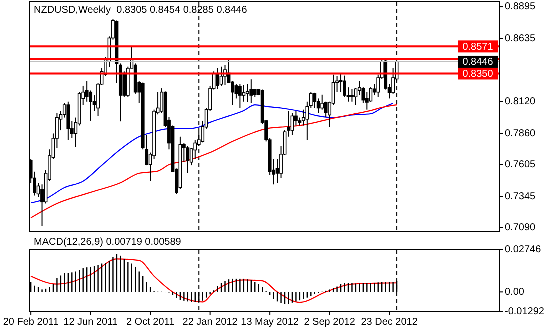 This screenshot has height=332, width=547. What do you see at coordinates (31, 322) in the screenshot?
I see `x-tick-label: 20 Feb 2011` at bounding box center [31, 322].